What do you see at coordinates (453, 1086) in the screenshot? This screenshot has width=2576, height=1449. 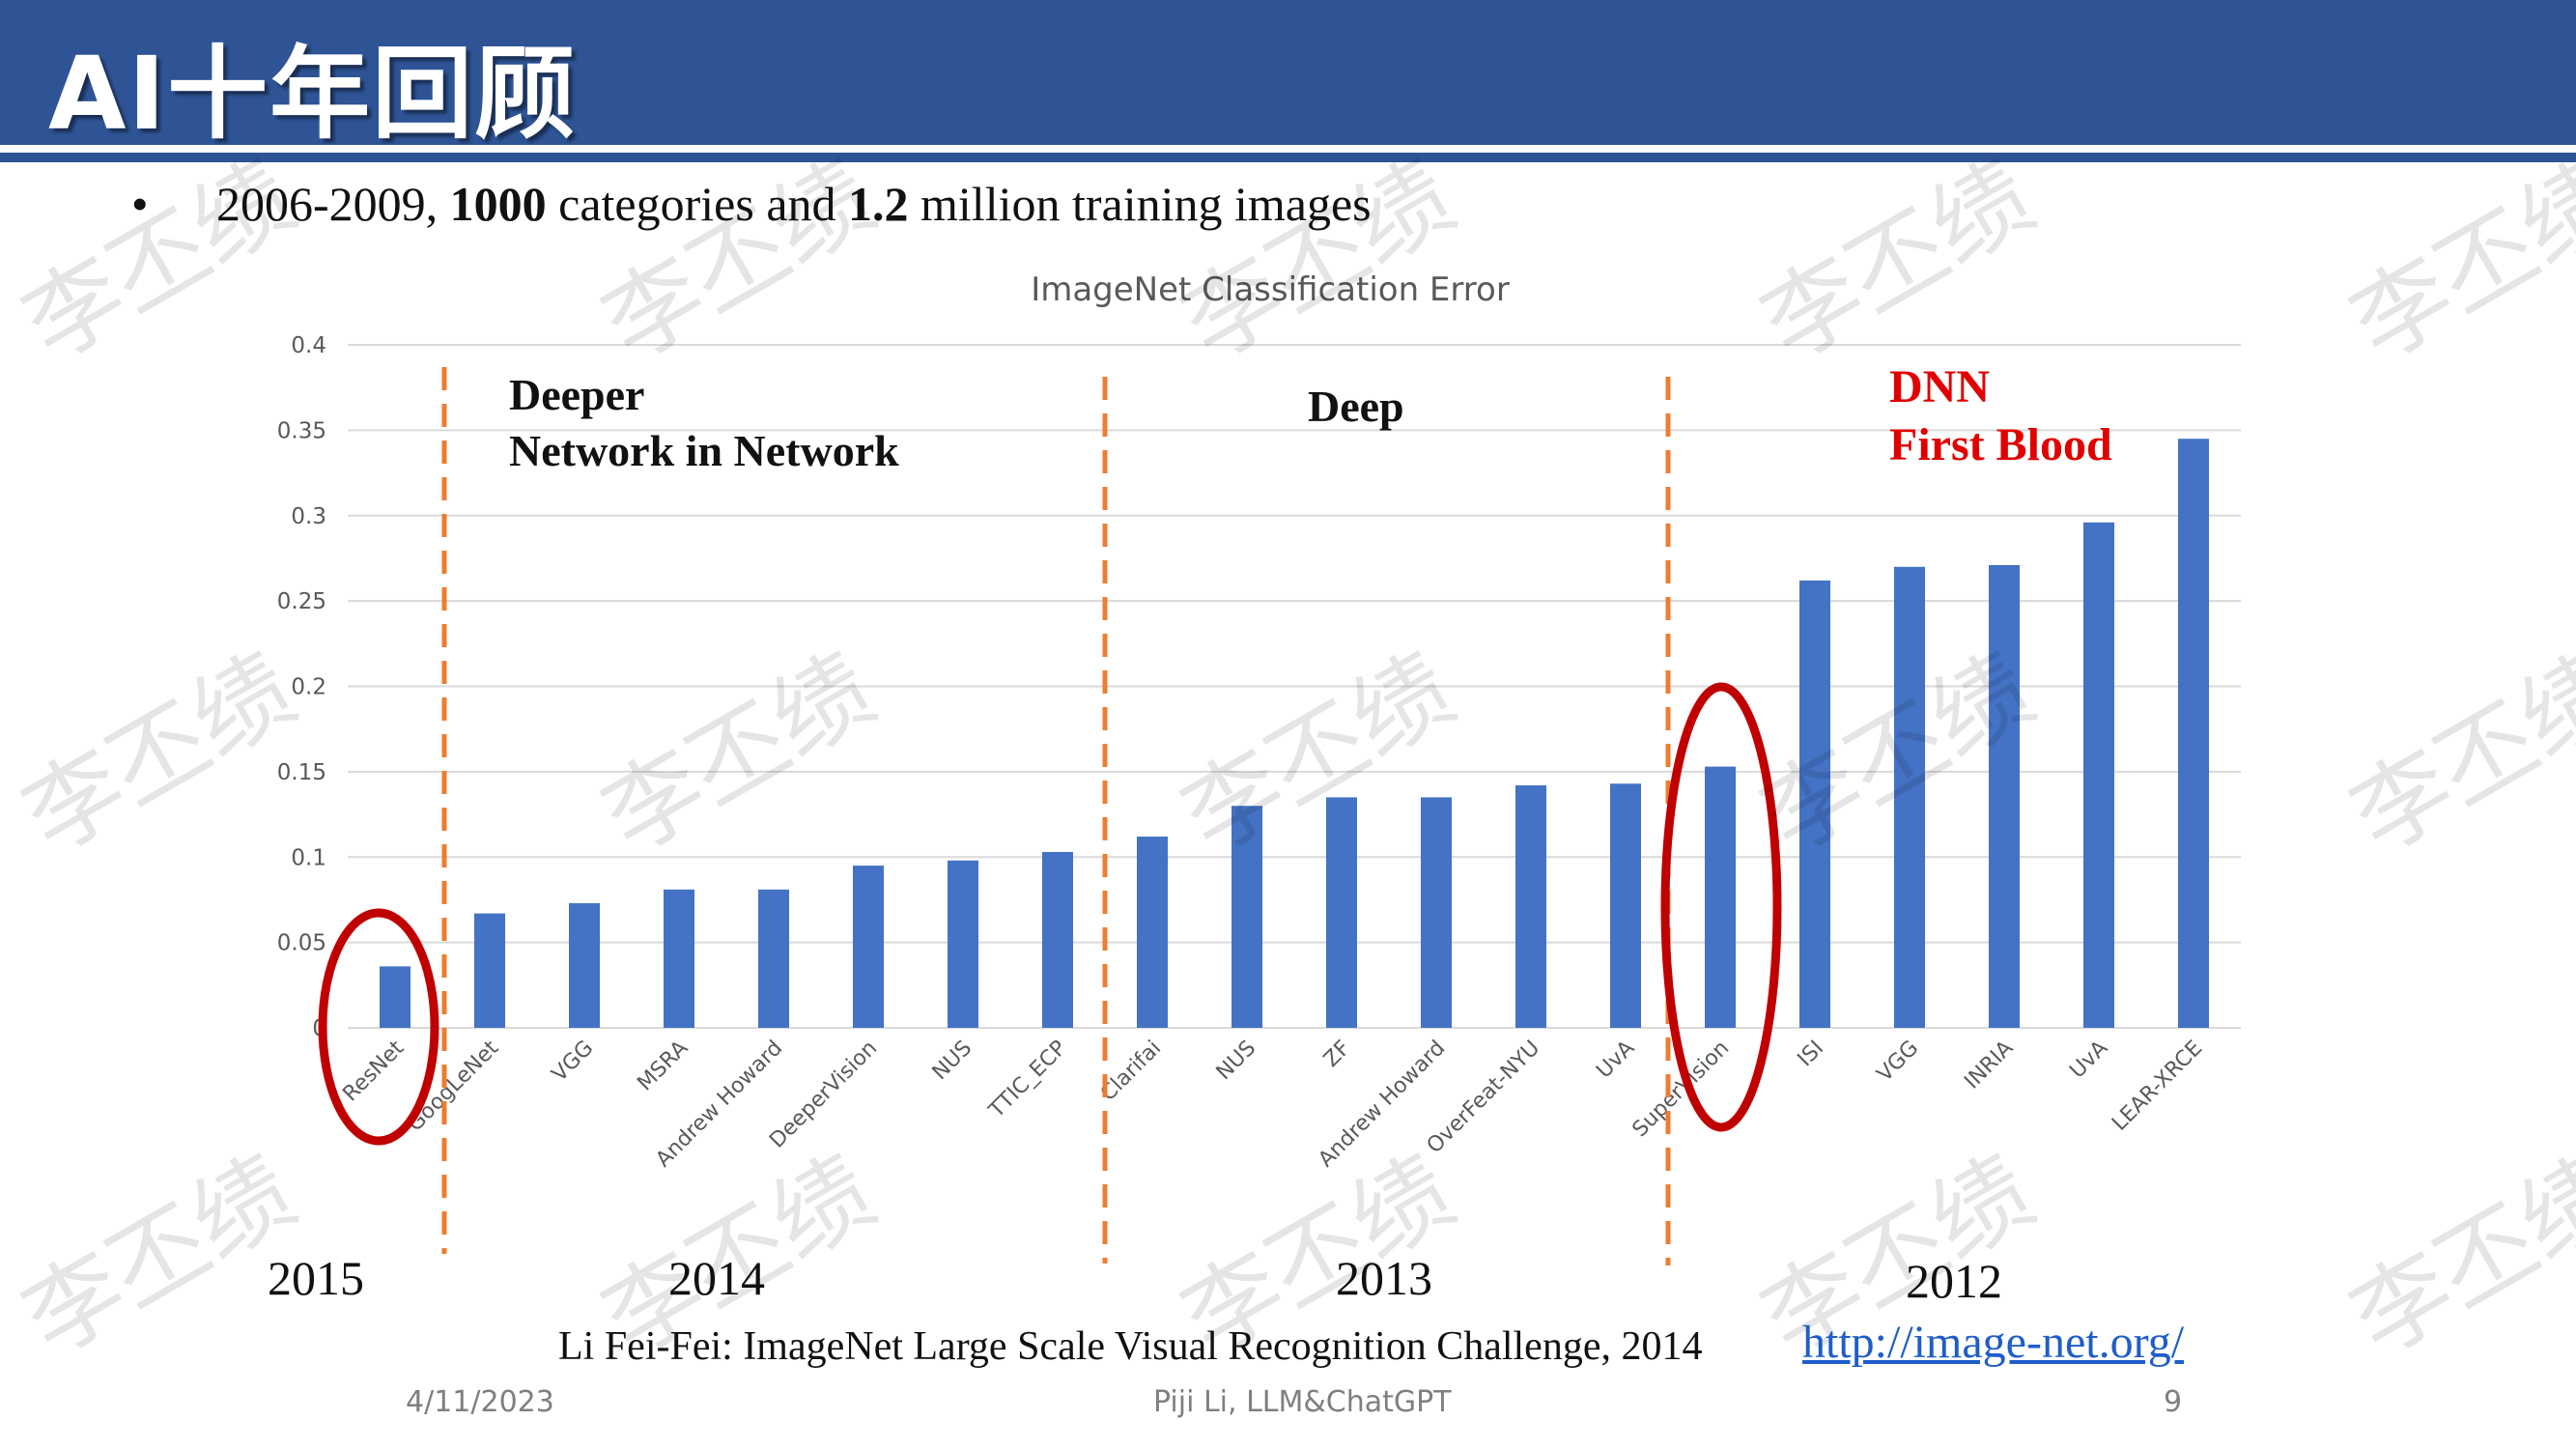 I see `category-label: GoogLeNet` at bounding box center [453, 1086].